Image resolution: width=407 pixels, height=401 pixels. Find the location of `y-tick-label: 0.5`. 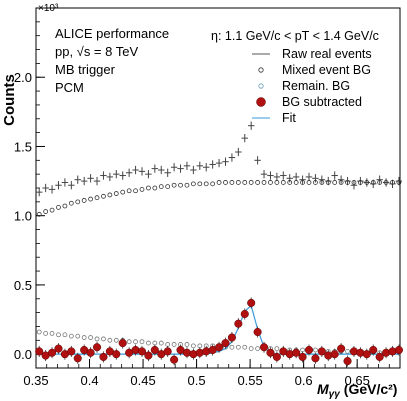

y-tick-label: 0.5 is located at coordinates (23, 285).